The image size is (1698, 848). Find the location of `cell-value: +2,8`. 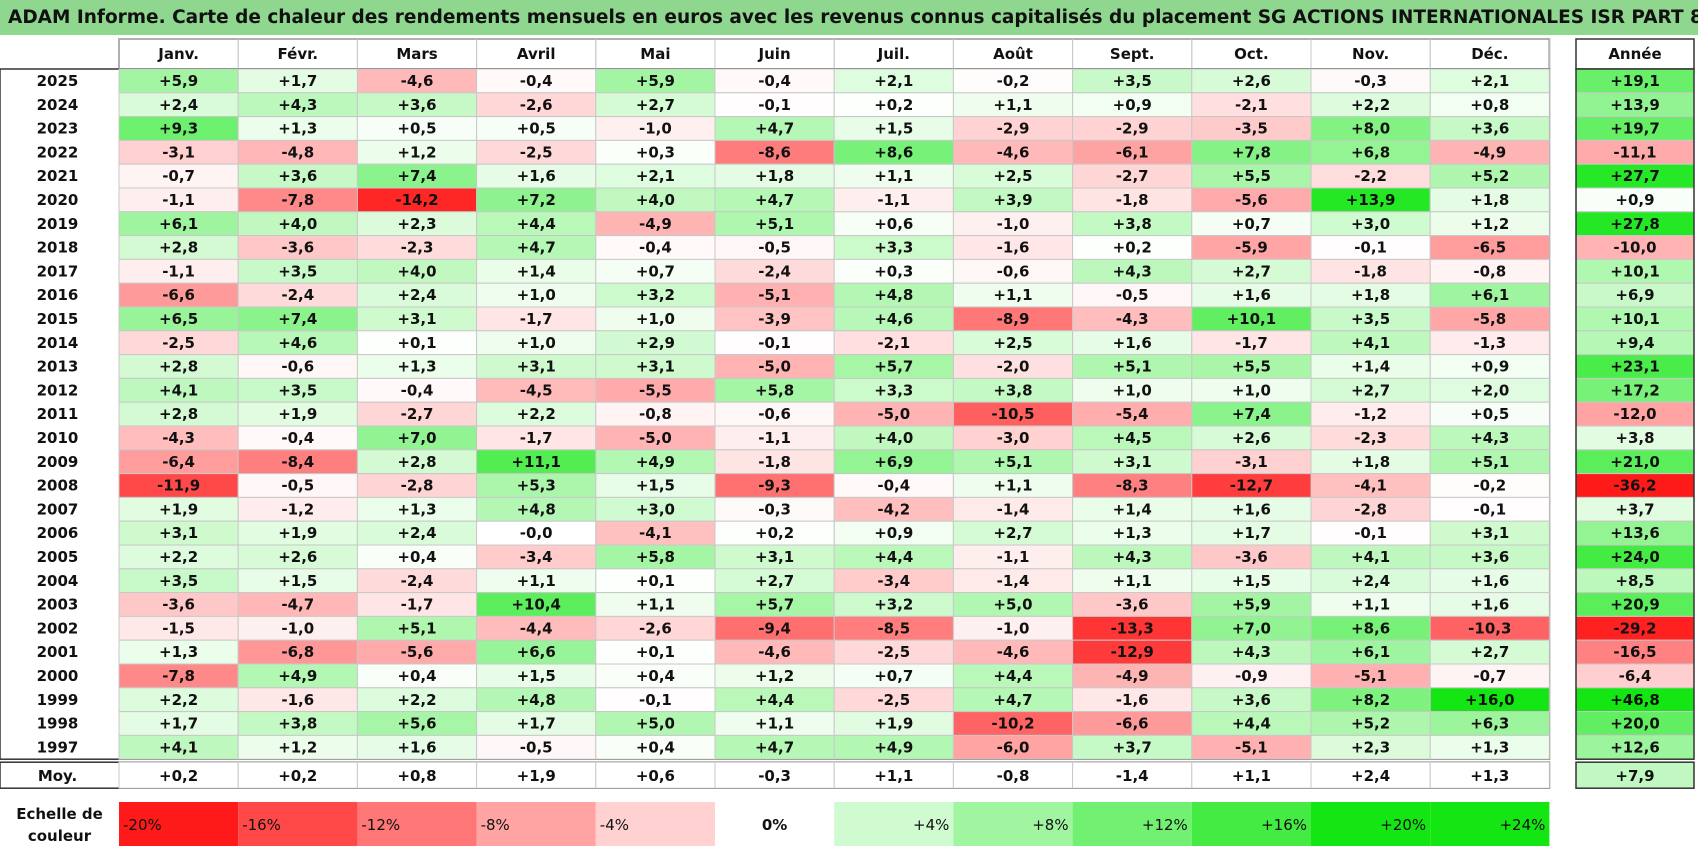

cell-value: +2,8 is located at coordinates (416, 462).